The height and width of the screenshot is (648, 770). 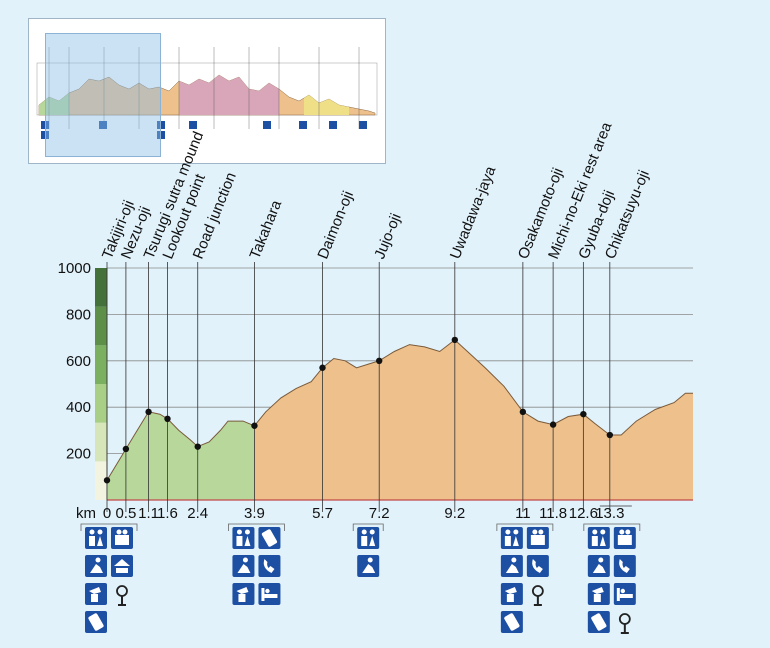 I want to click on shelter-icon-bench, so click(x=122, y=570).